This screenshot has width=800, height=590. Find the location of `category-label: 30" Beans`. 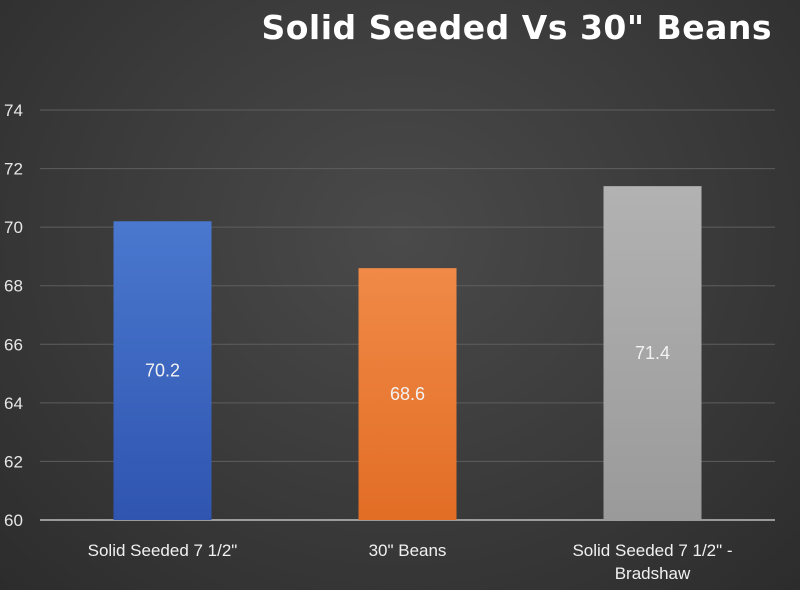

category-label: 30" Beans is located at coordinates (408, 550).